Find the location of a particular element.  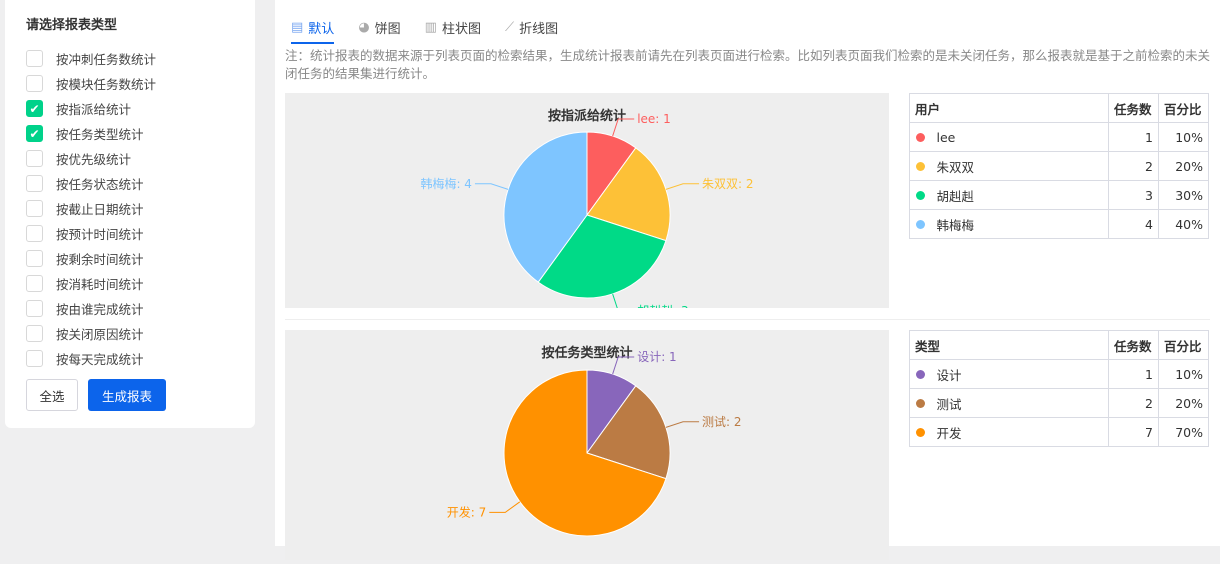

report-option: ✔ 按指派给统计 is located at coordinates (130, 108).